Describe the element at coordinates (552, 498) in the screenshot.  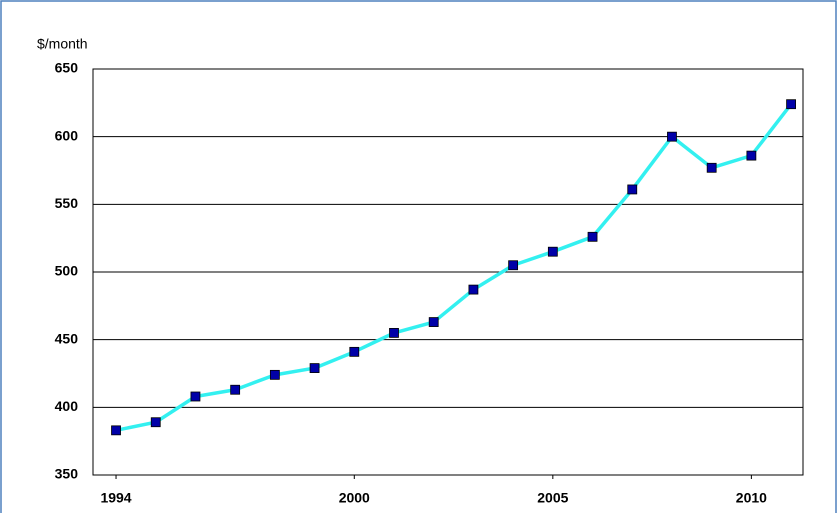
I see `x-tick-label: 2005` at that location.